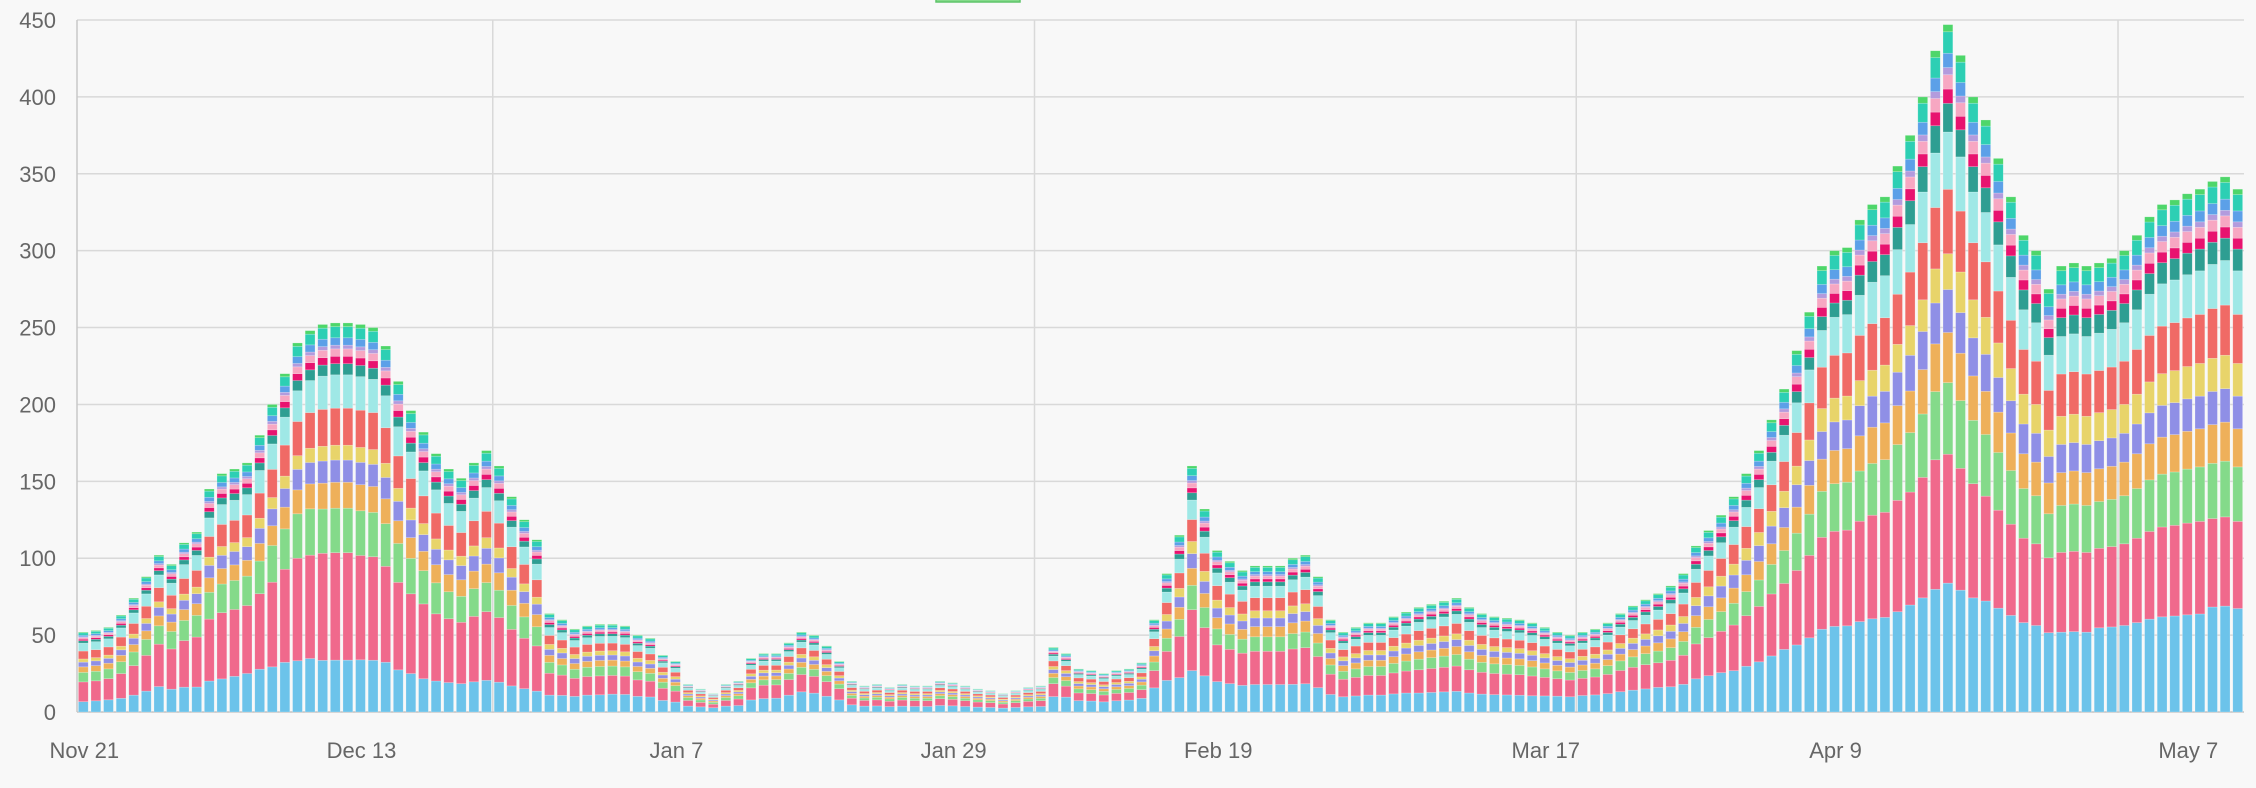 This screenshot has height=788, width=2256. Describe the element at coordinates (37, 20) in the screenshot. I see `y-tick-label: 450` at that location.